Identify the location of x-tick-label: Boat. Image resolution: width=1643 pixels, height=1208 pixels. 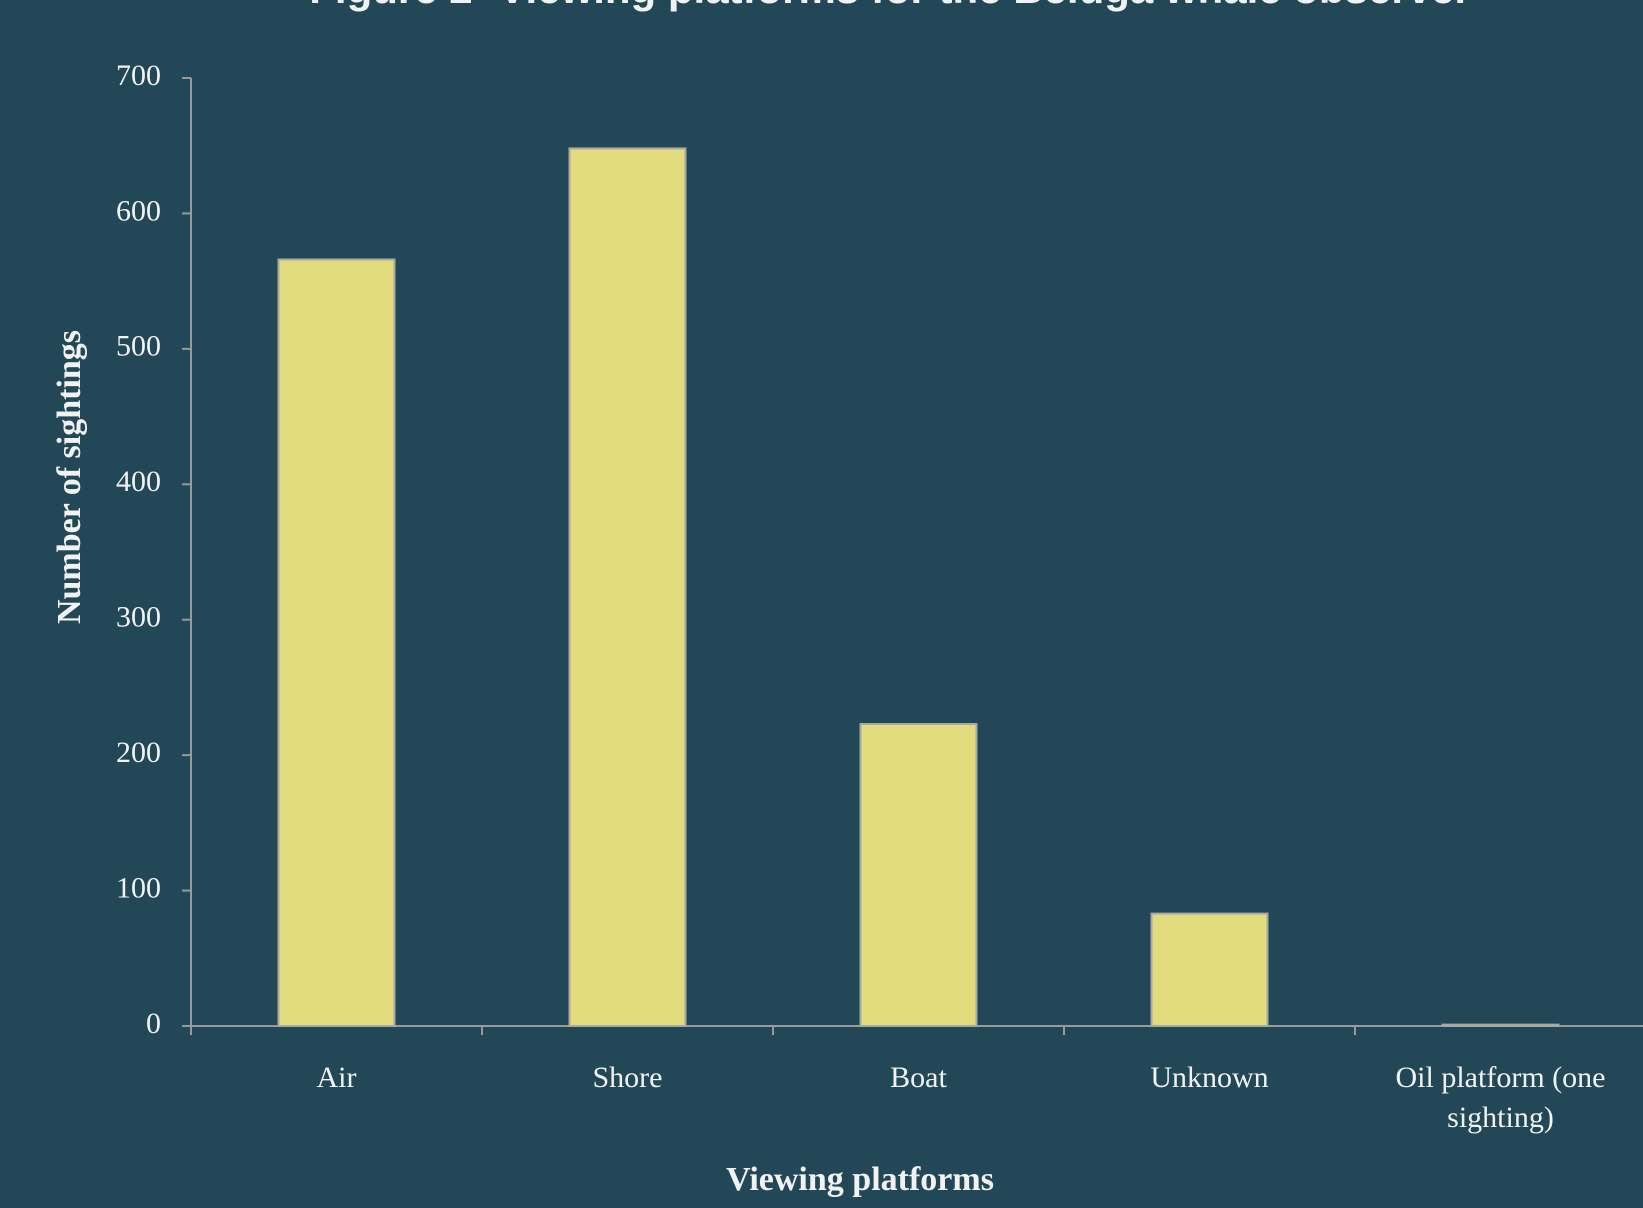
(918, 1077).